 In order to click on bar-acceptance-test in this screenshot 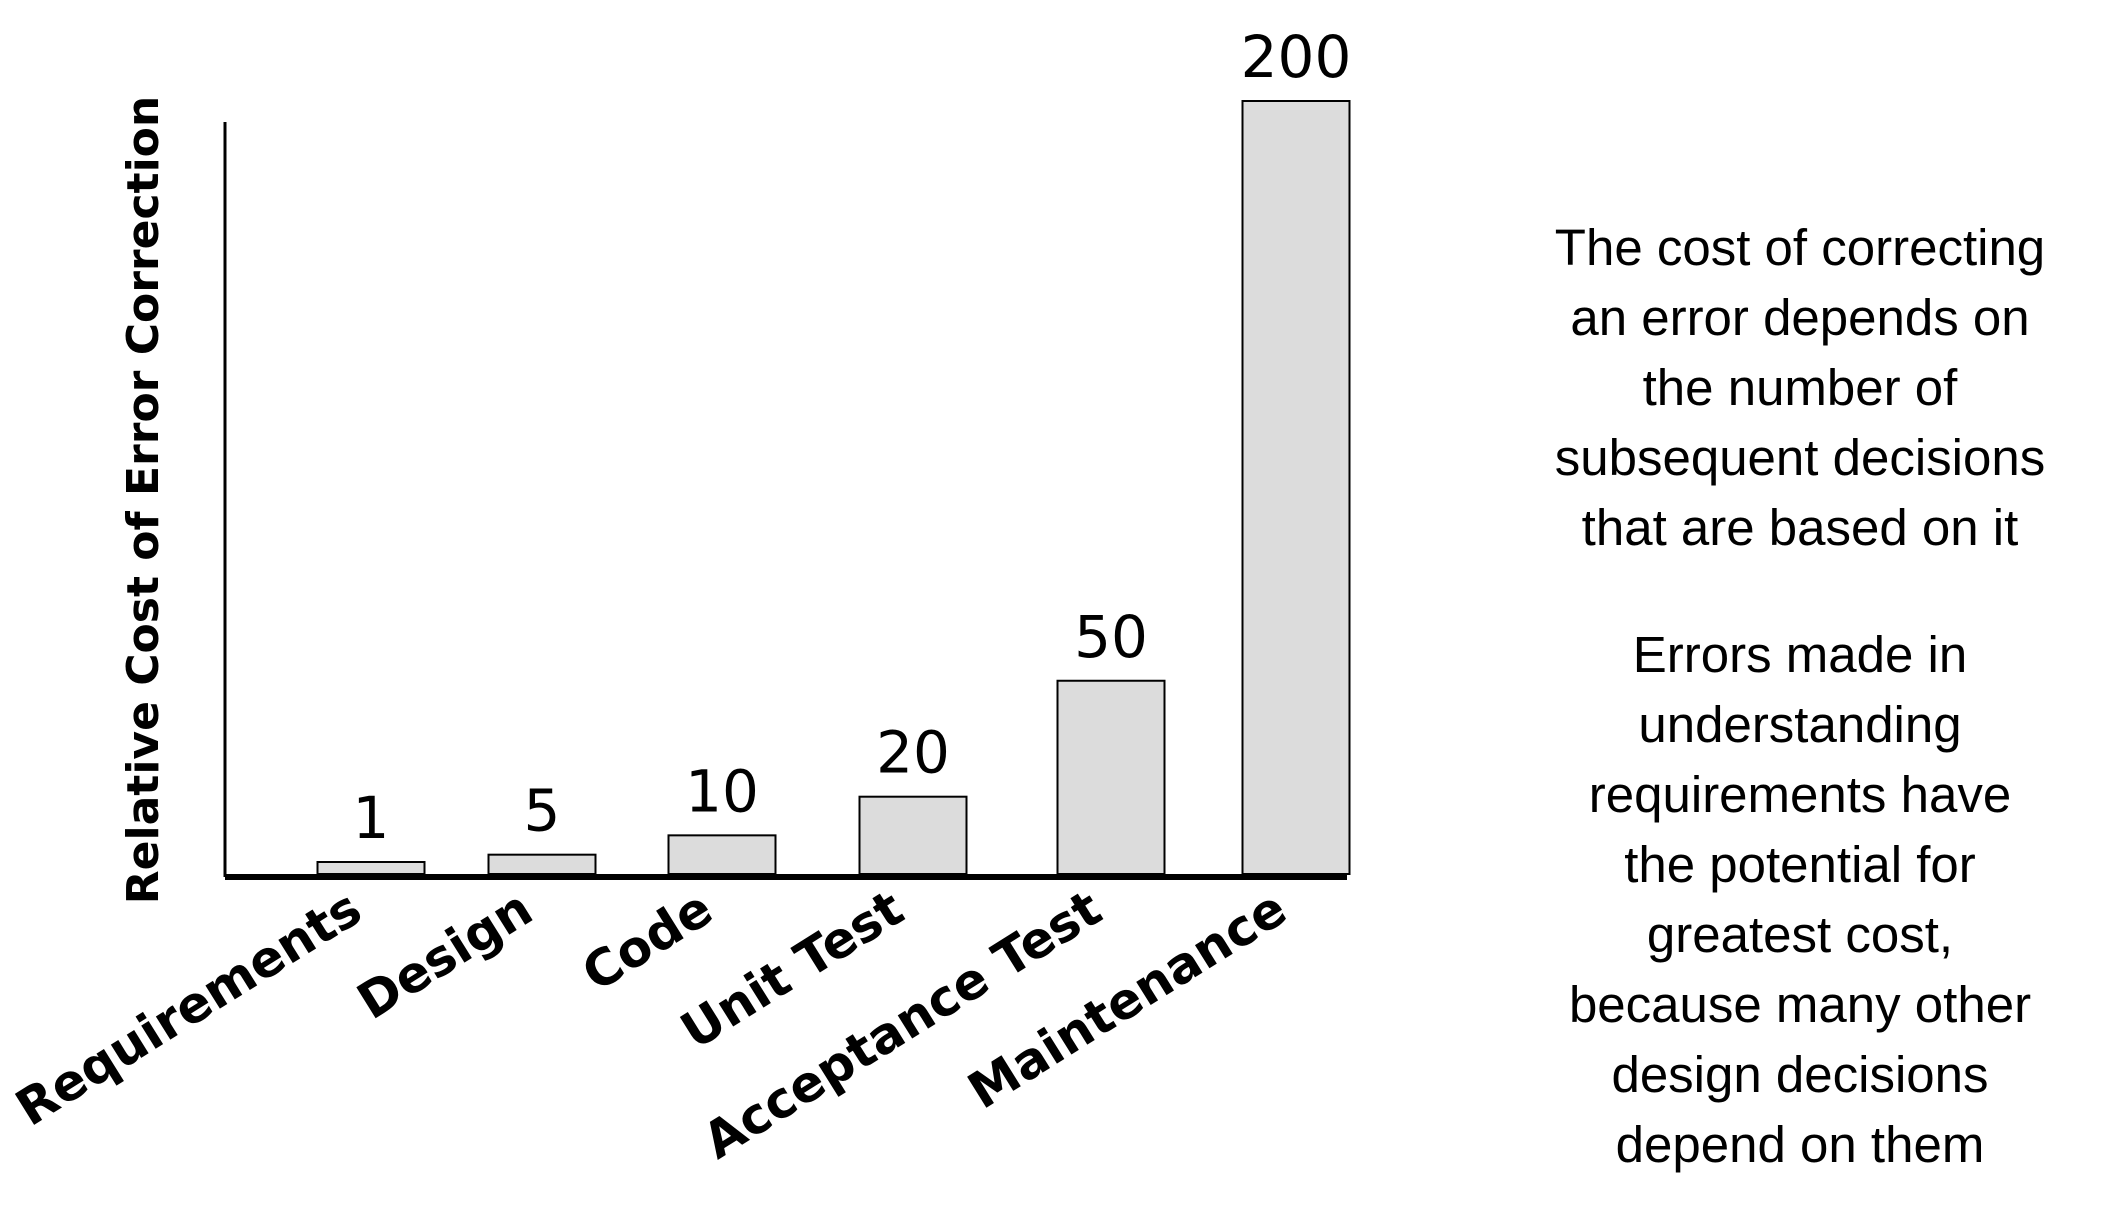, I will do `click(1111, 777)`.